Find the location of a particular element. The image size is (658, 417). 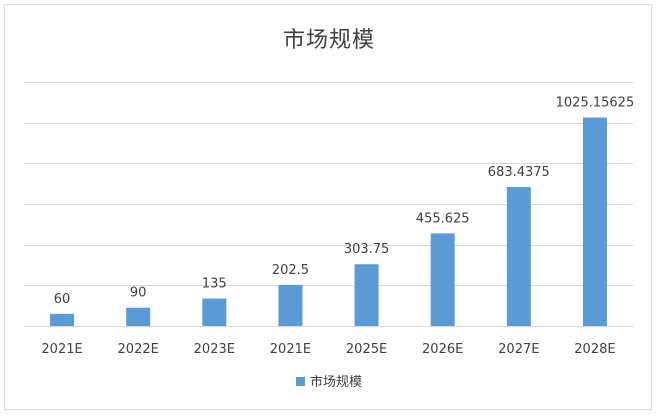

x-tick-label: 2022E is located at coordinates (138, 349).